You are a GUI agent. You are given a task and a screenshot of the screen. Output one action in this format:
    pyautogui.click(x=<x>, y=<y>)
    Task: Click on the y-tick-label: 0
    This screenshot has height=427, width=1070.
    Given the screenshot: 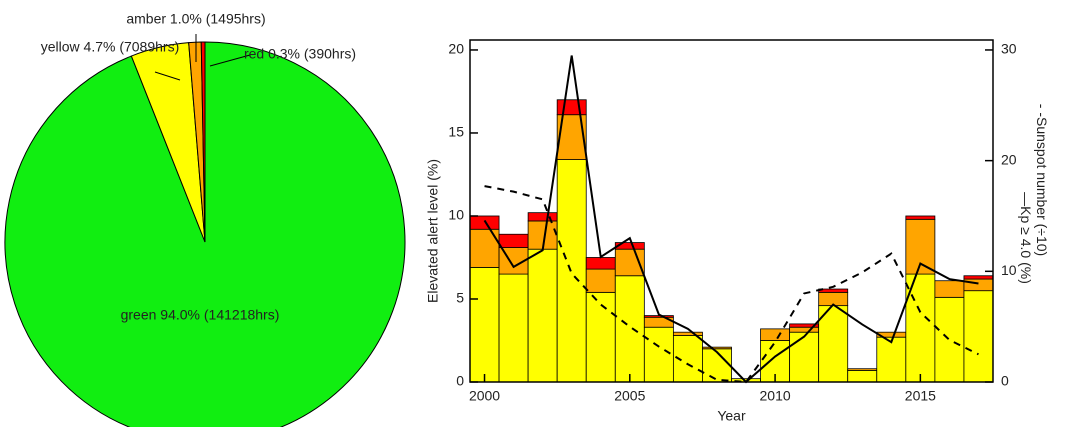 What is the action you would take?
    pyautogui.click(x=460, y=381)
    